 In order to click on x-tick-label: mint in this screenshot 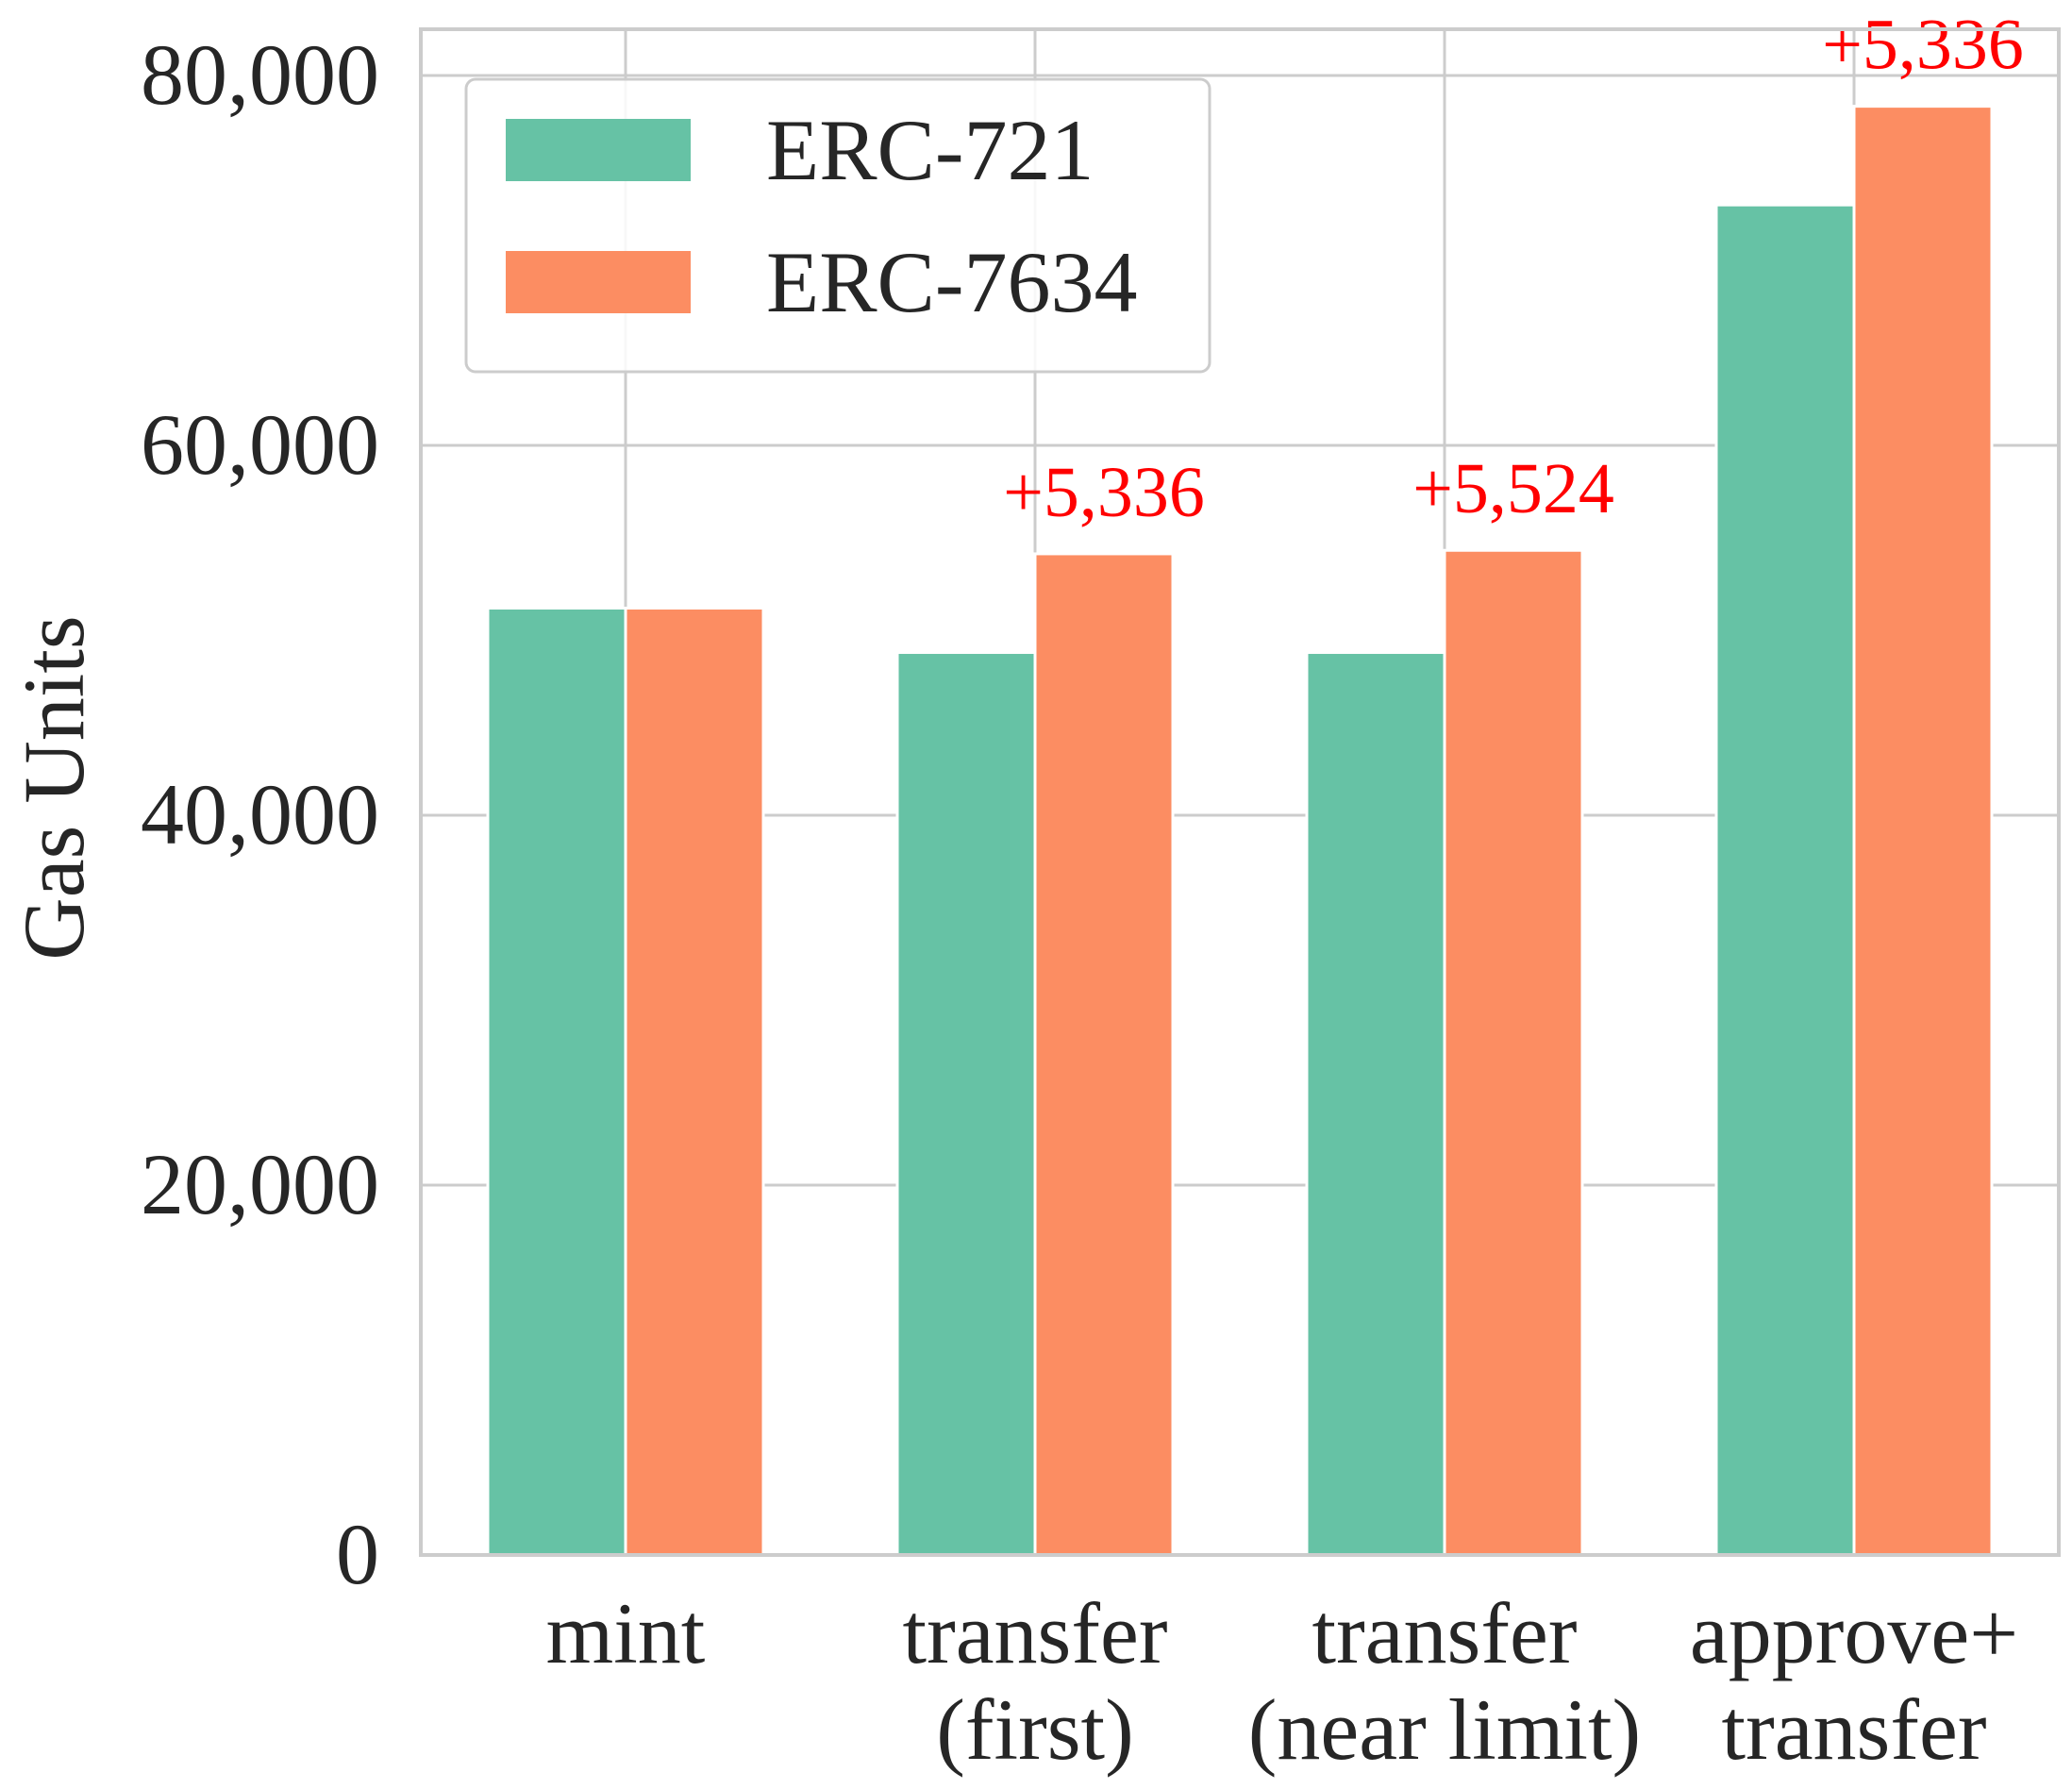, I will do `click(626, 1633)`.